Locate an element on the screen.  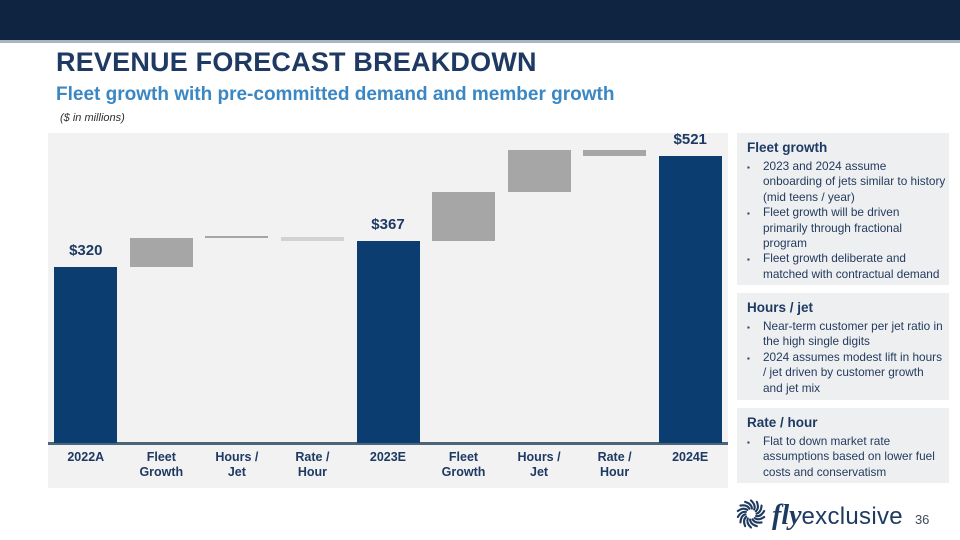
panel-header: Hours / jet is located at coordinates (780, 307).